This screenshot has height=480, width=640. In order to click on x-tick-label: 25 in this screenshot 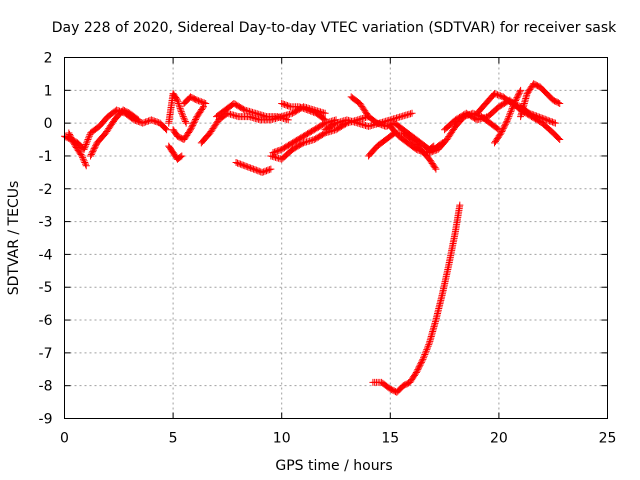, I will do `click(608, 439)`.